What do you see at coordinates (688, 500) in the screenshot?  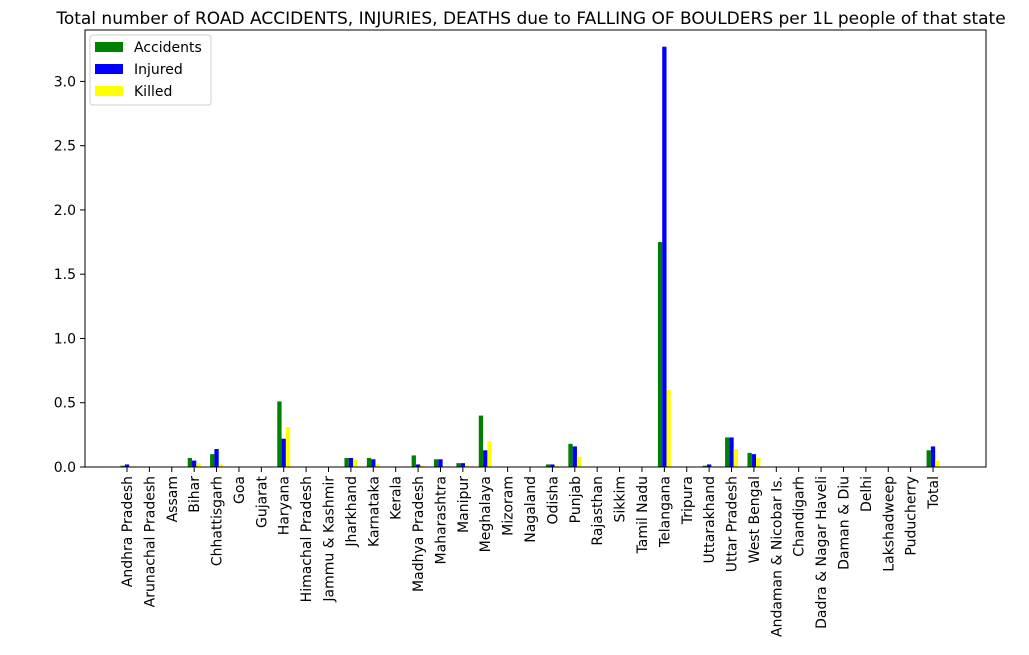 I see `x-tick-label: Tripura` at bounding box center [688, 500].